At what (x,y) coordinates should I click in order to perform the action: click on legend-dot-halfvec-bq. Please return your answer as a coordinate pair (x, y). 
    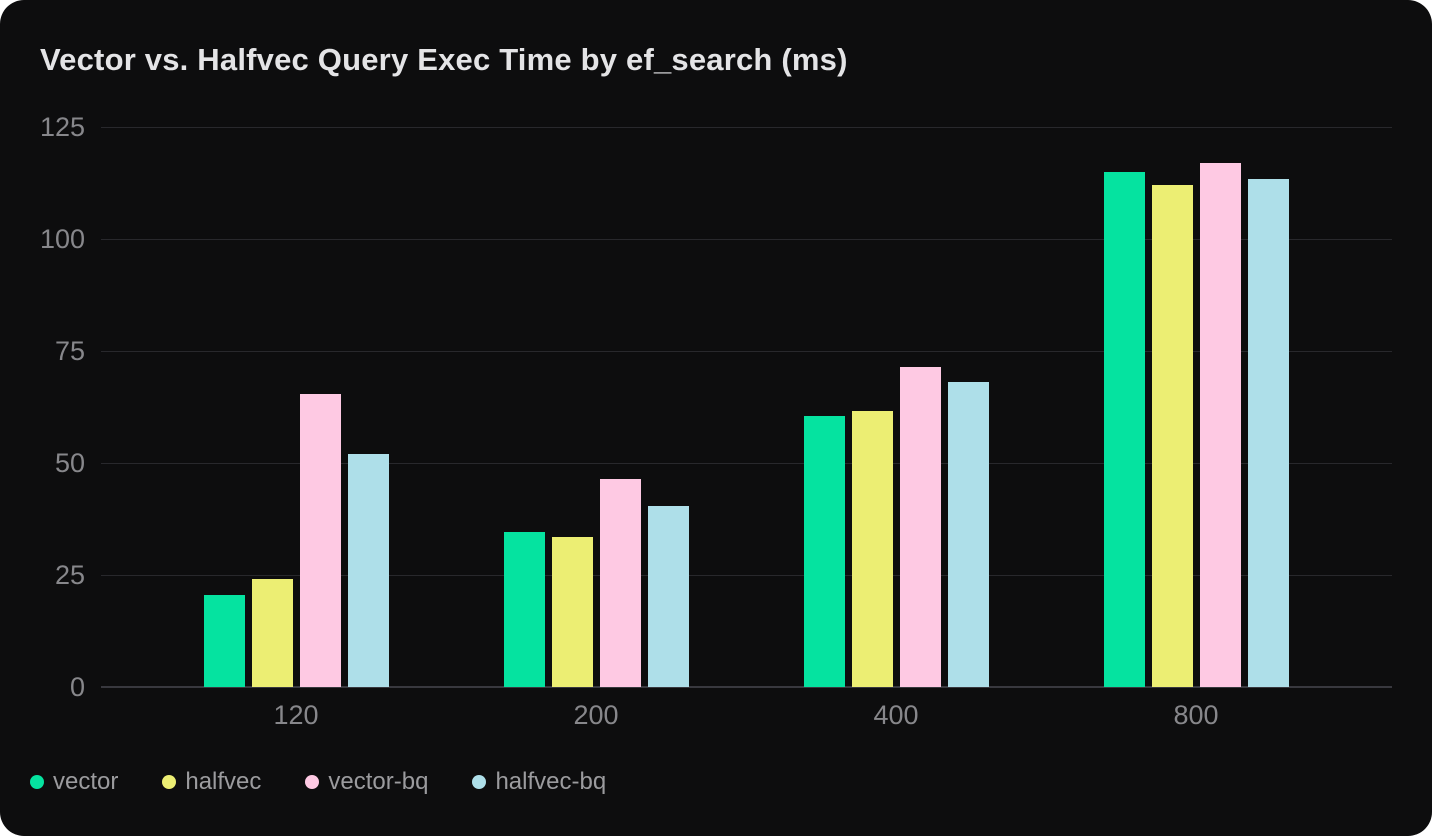
    Looking at the image, I should click on (479, 782).